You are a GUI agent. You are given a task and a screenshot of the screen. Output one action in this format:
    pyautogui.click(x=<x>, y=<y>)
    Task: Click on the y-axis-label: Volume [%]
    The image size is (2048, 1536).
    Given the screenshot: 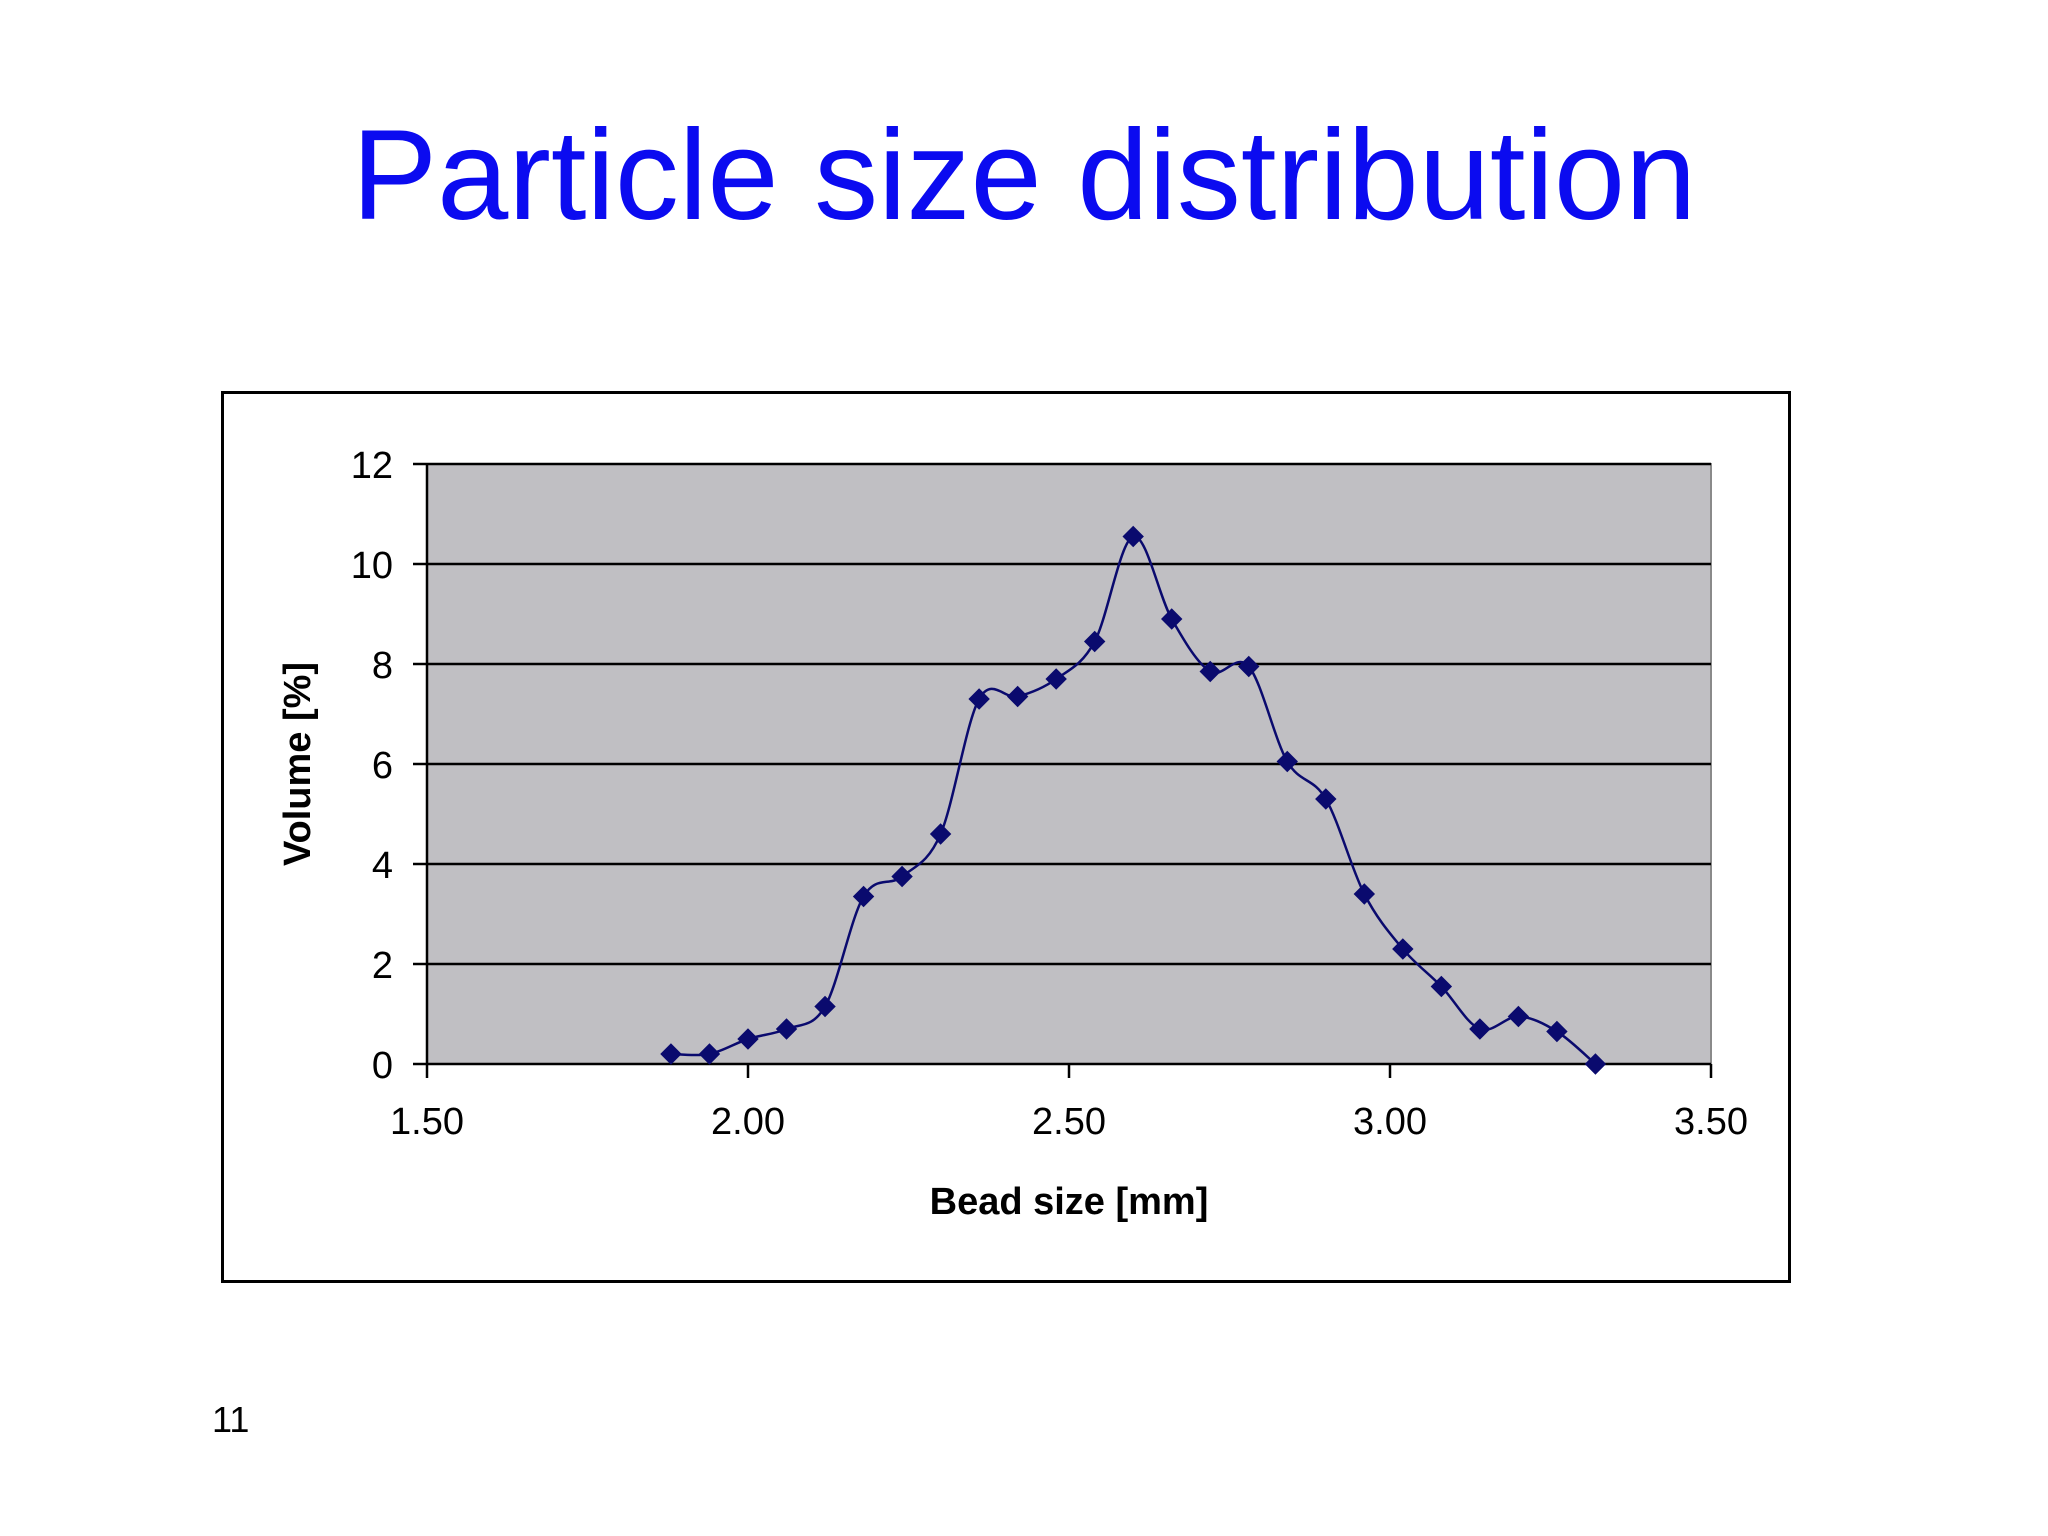 What is the action you would take?
    pyautogui.click(x=298, y=764)
    